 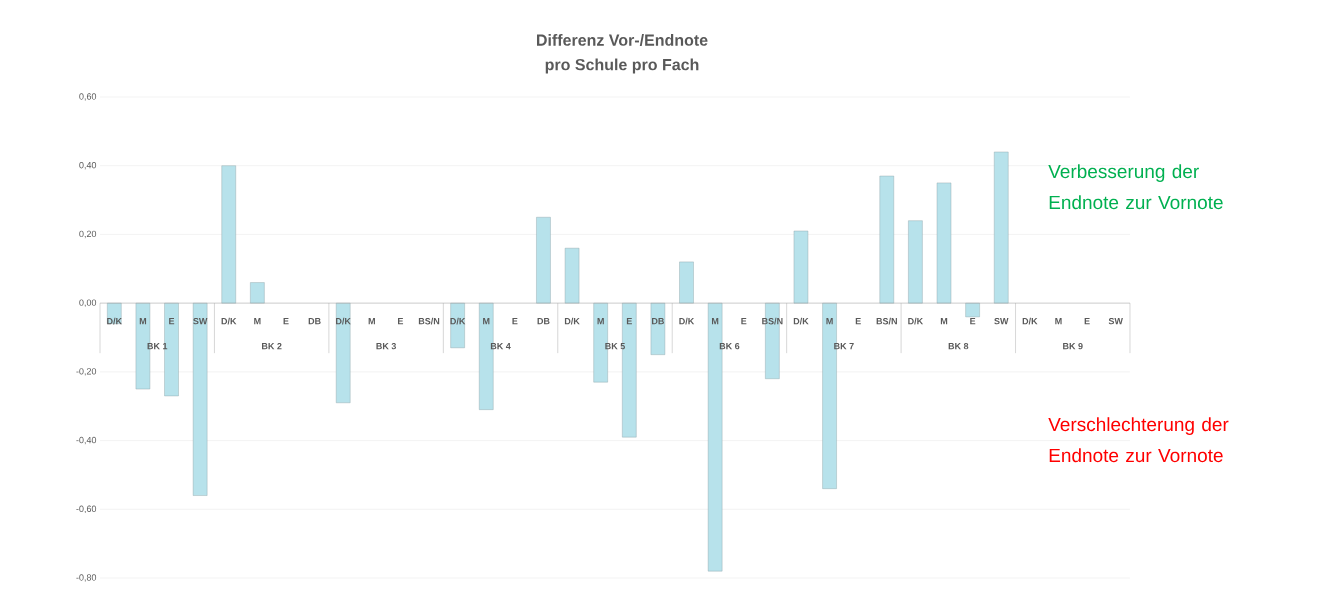 I want to click on annotation: BK 5, so click(x=615, y=346).